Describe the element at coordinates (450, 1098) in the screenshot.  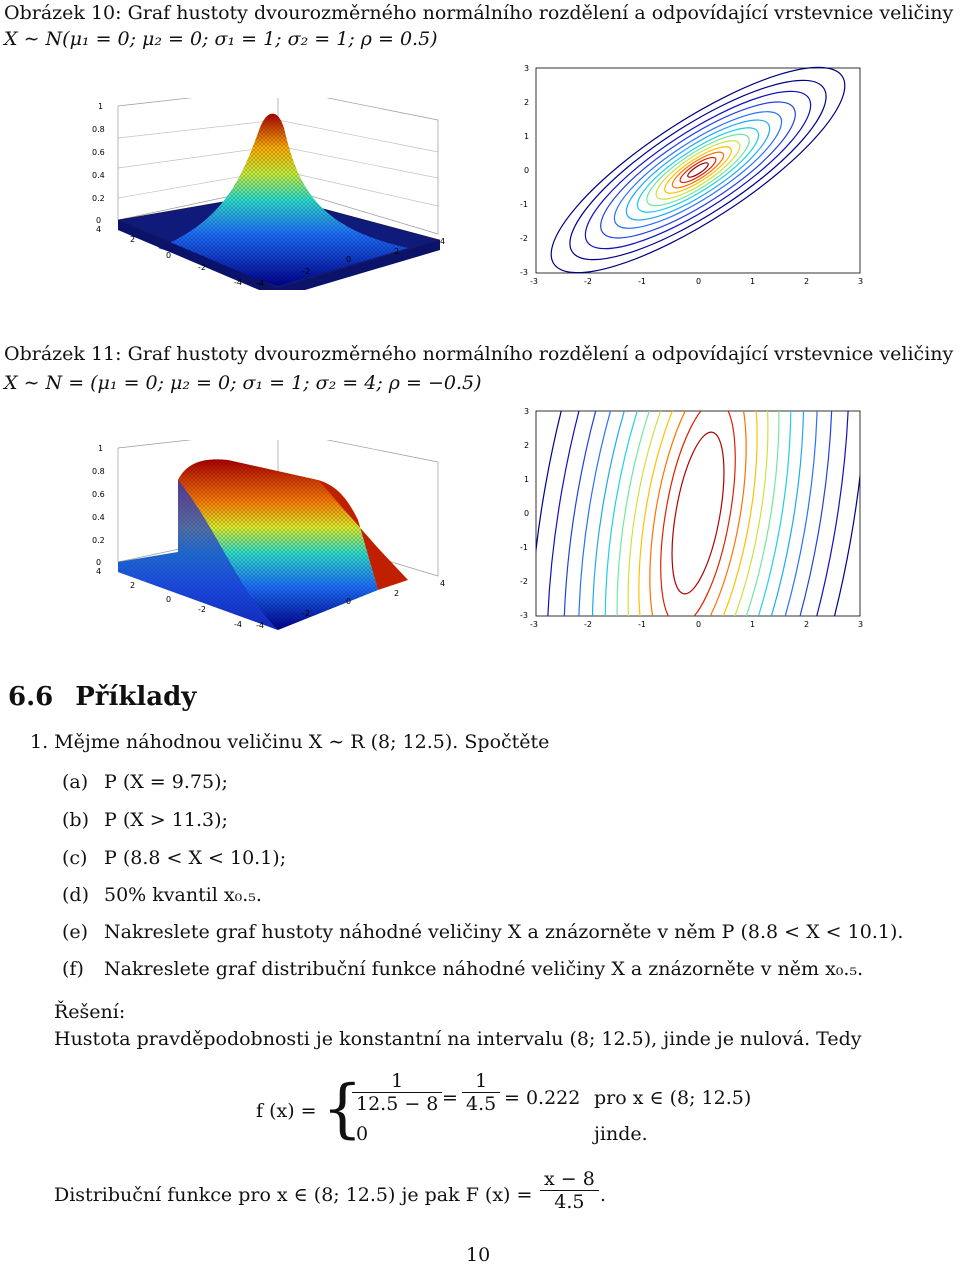
I see `equals-sign: =` at that location.